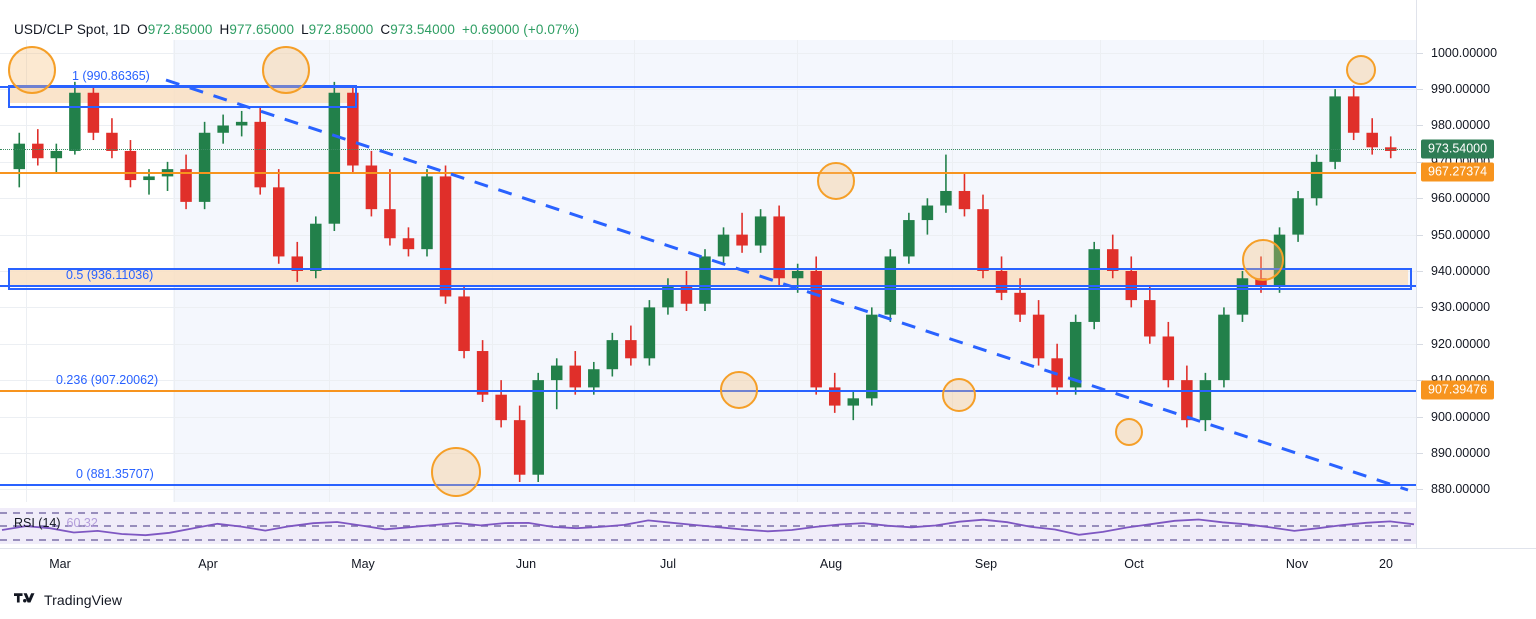  I want to click on price-axis-label: 990.00000, so click(1461, 89).